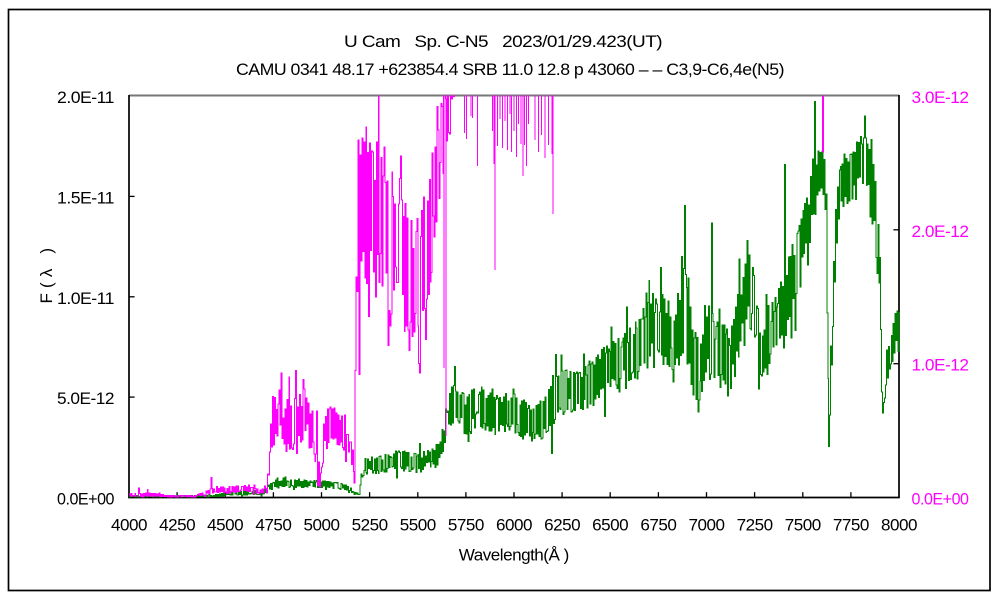 This screenshot has height=600, width=1000. I want to click on svg-text:U Cam Sp. C-N5 2023/01/29.: U Cam Sp. C-N5 2023/01/29.423(UT), so click(503, 41).